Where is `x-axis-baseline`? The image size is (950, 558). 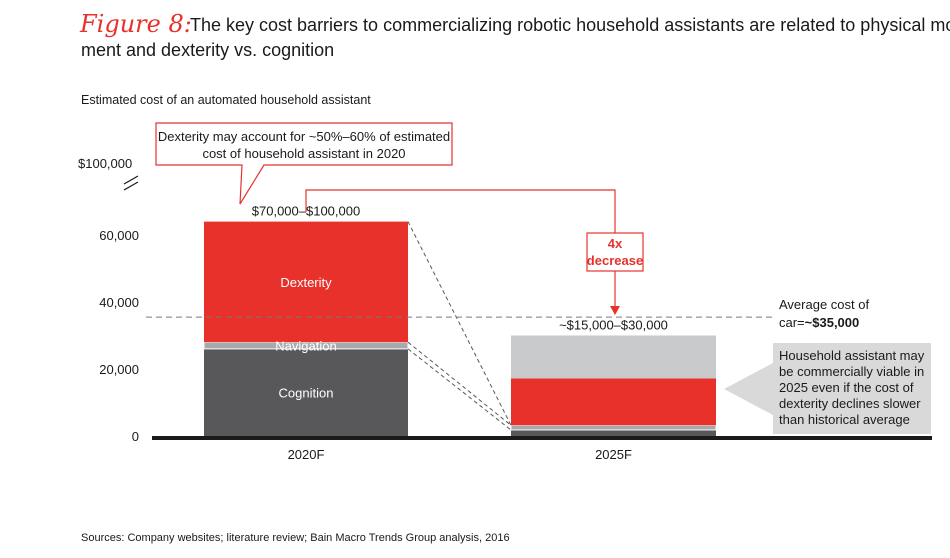
x-axis-baseline is located at coordinates (542, 438).